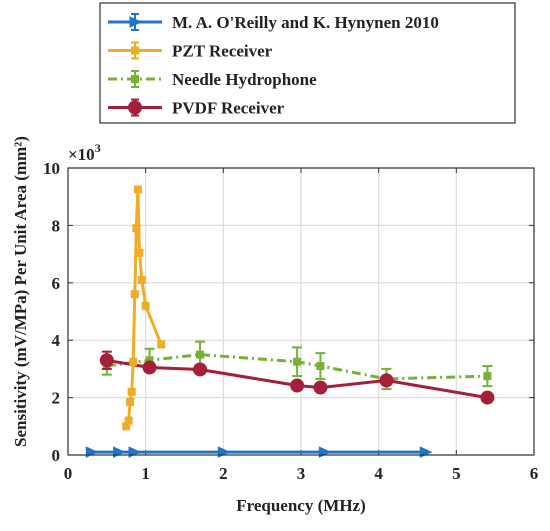 This screenshot has height=531, width=550. What do you see at coordinates (301, 505) in the screenshot?
I see `x-axis-label: Frequency (MHz)` at bounding box center [301, 505].